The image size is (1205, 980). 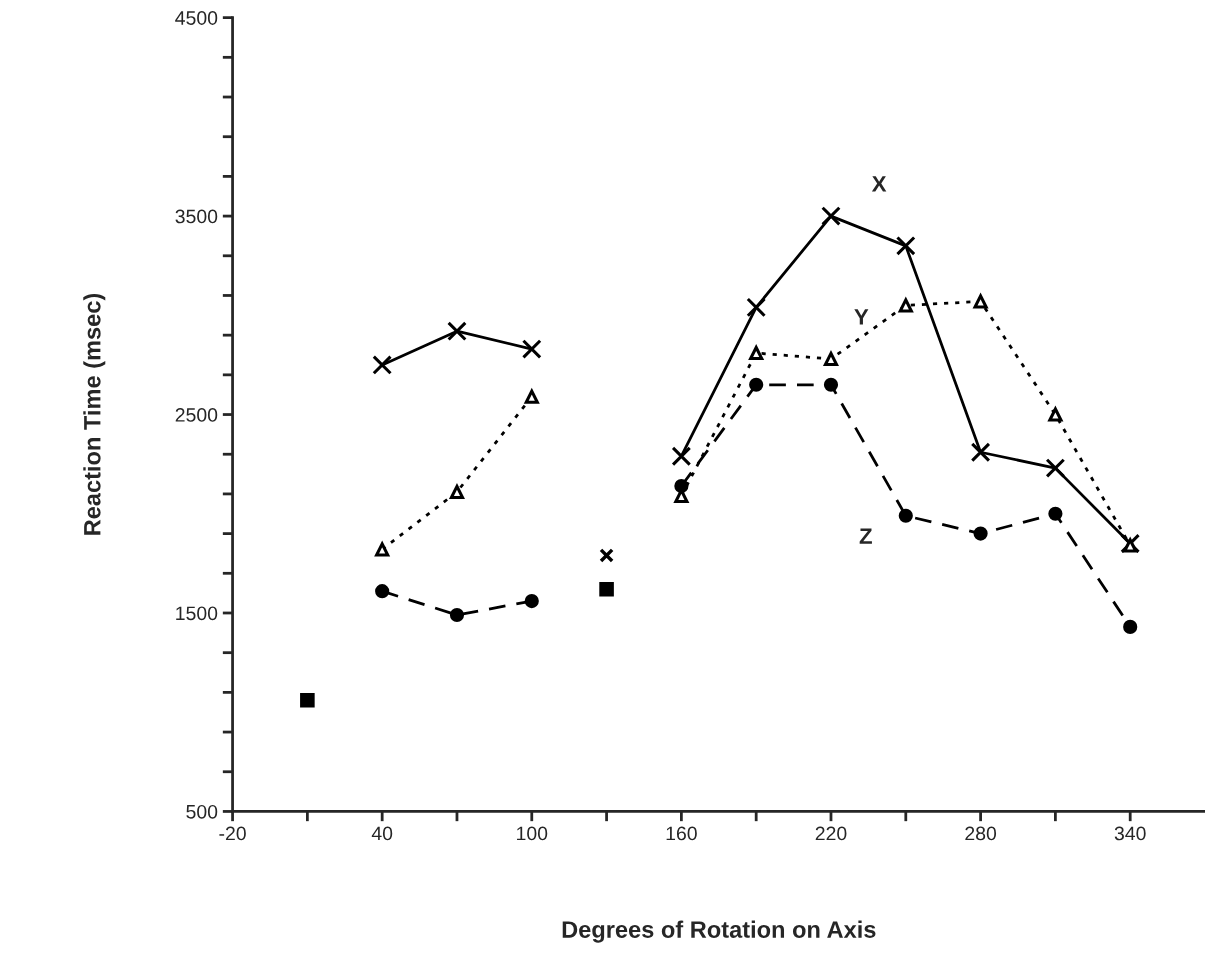 I want to click on x-tick-label: 100, so click(x=532, y=833).